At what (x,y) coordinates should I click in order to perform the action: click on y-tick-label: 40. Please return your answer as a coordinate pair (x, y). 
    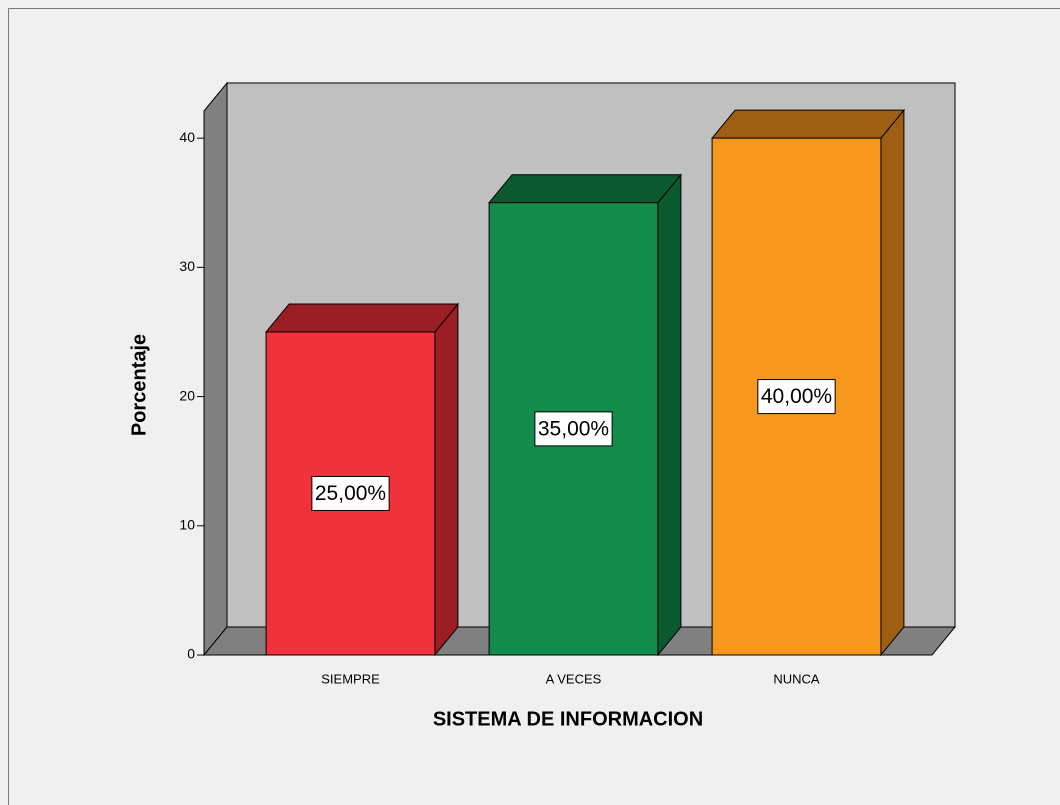
    Looking at the image, I should click on (187, 137).